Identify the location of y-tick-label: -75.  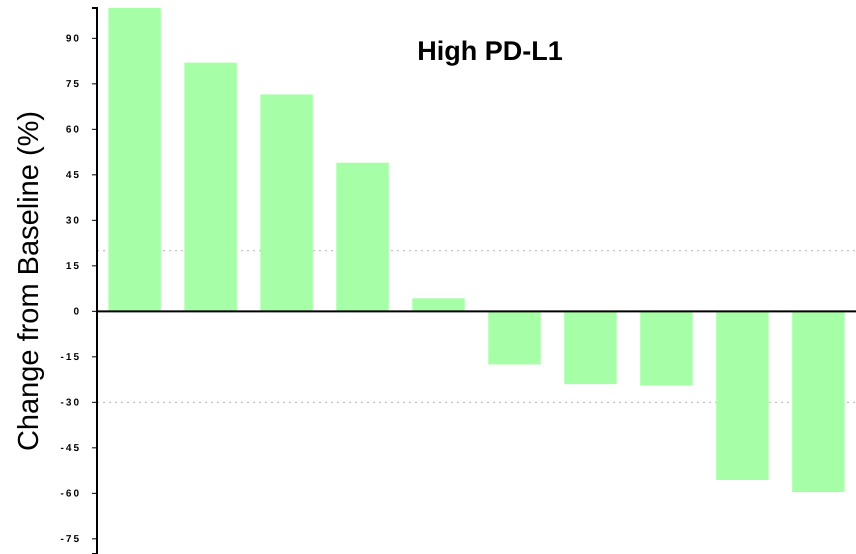
(70, 540).